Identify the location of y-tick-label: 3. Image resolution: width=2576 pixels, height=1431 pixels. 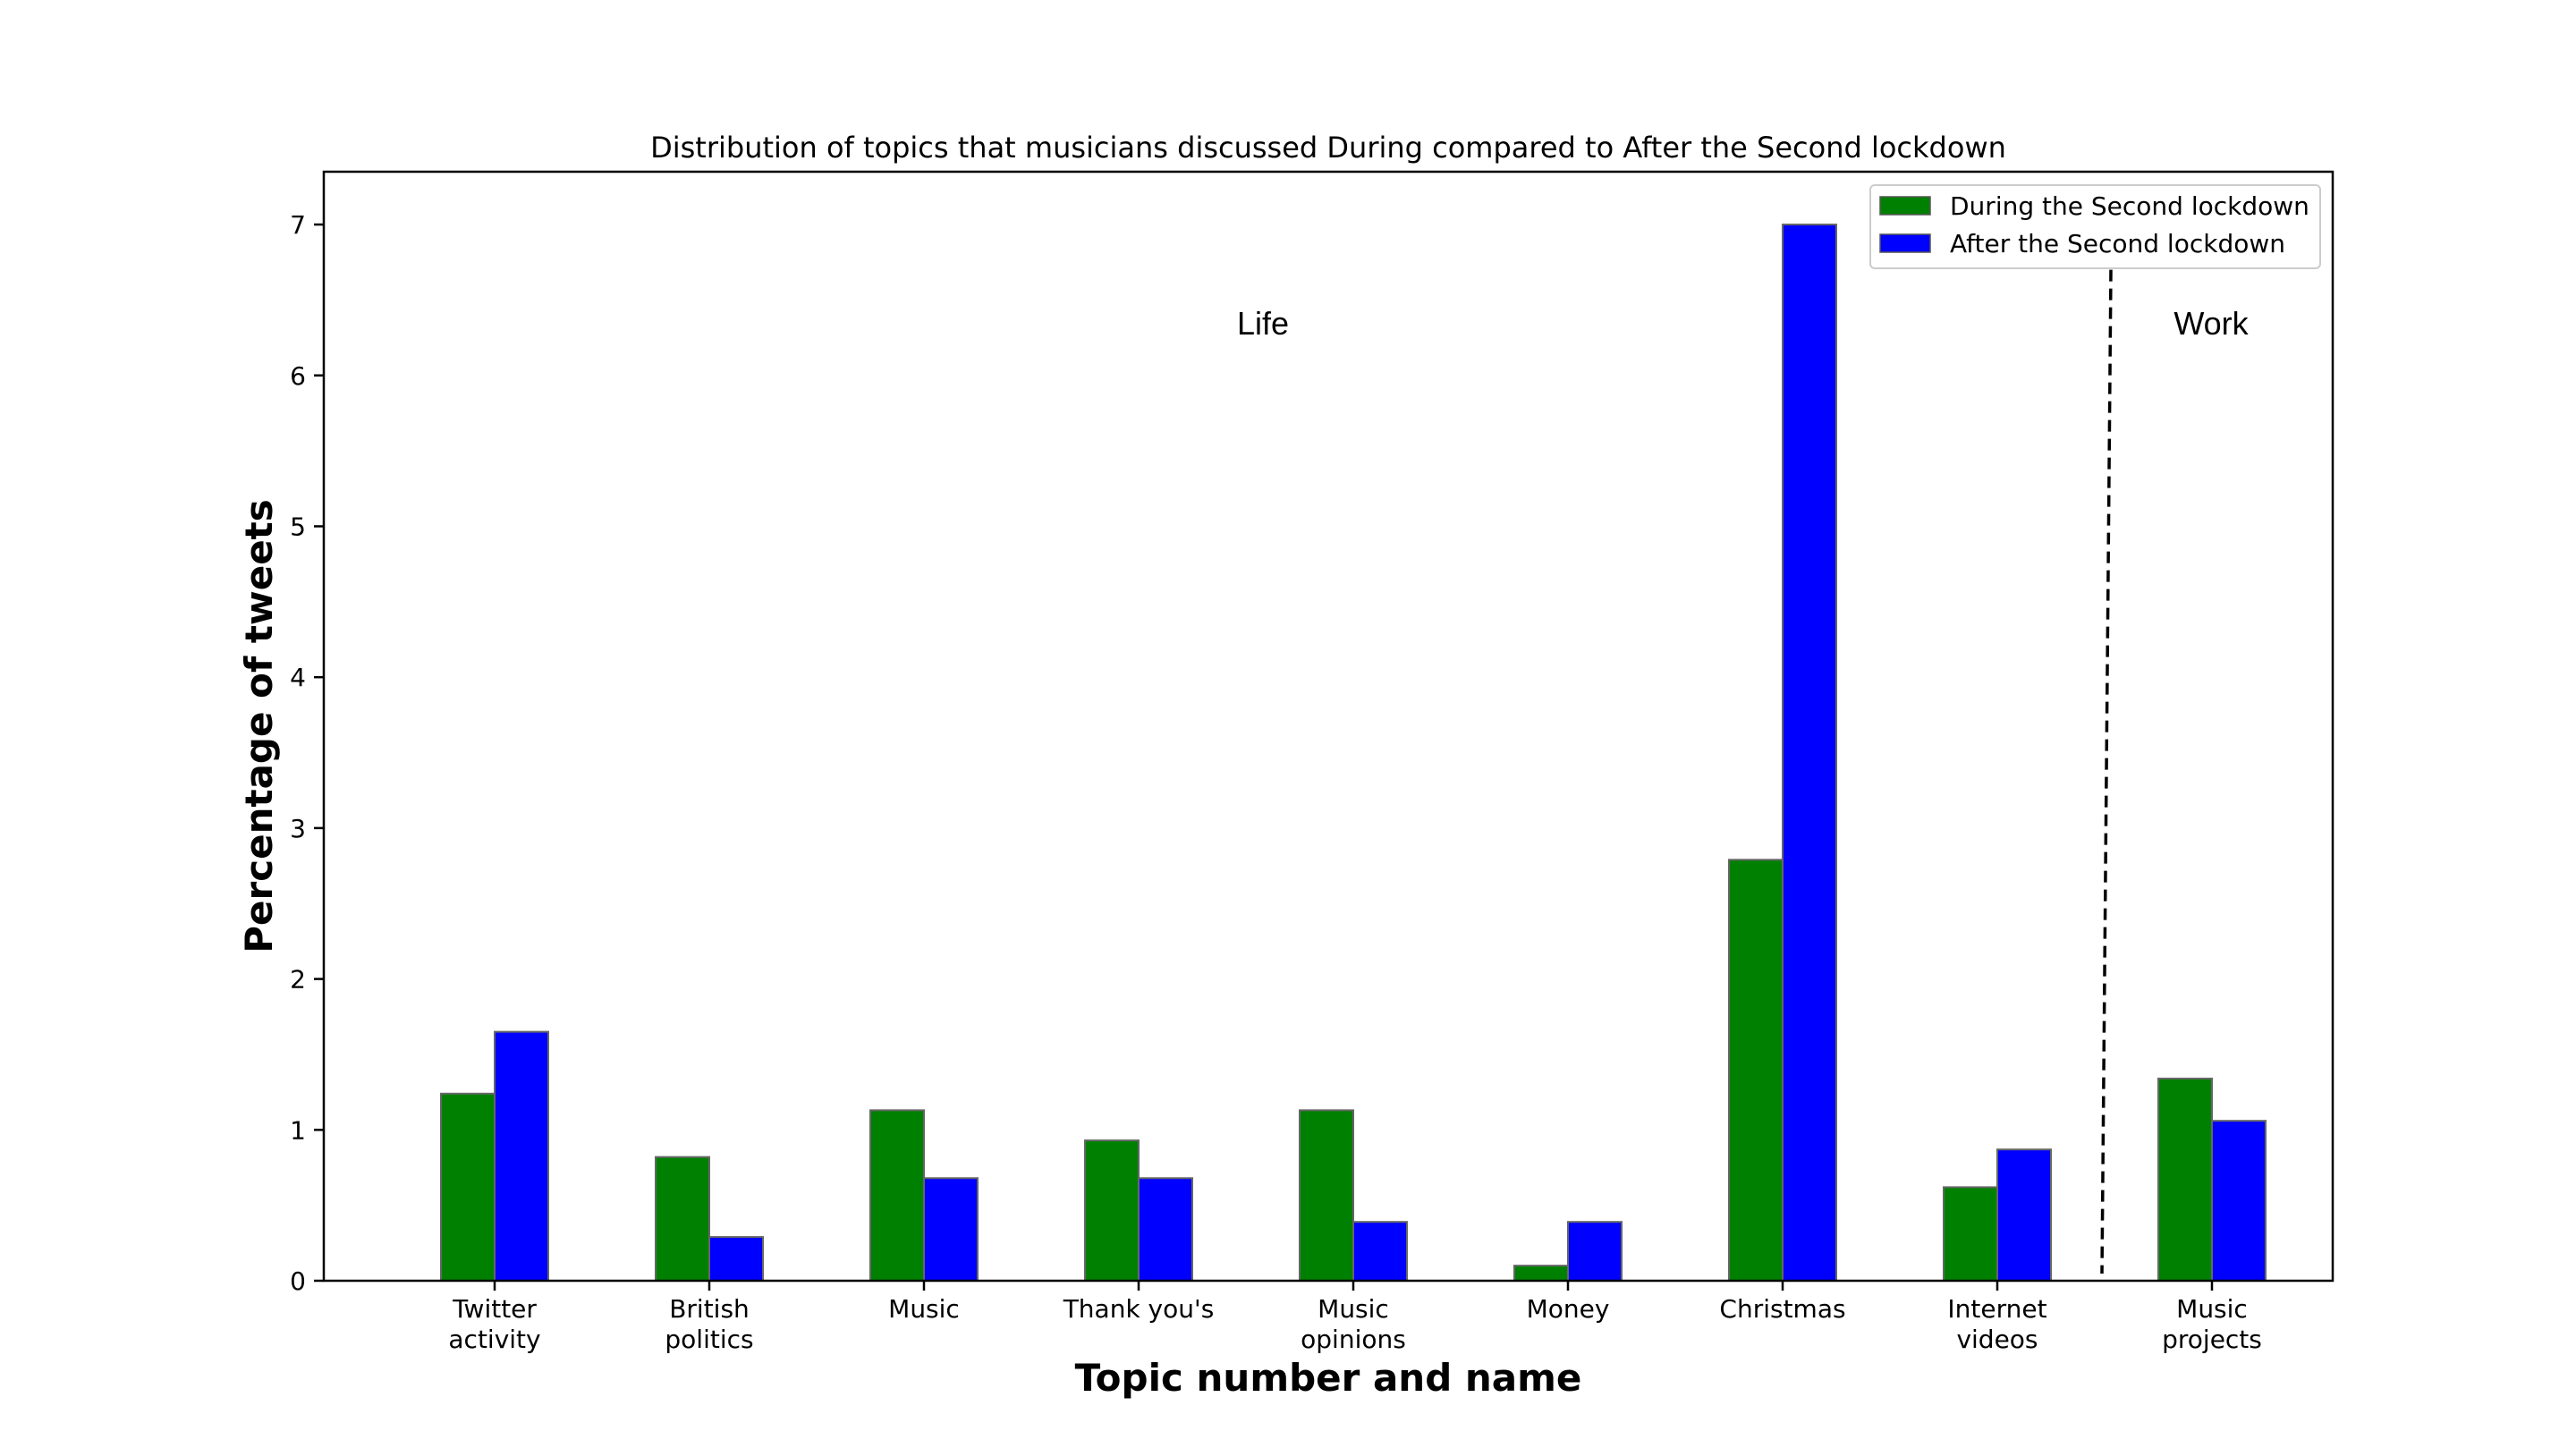
(298, 829).